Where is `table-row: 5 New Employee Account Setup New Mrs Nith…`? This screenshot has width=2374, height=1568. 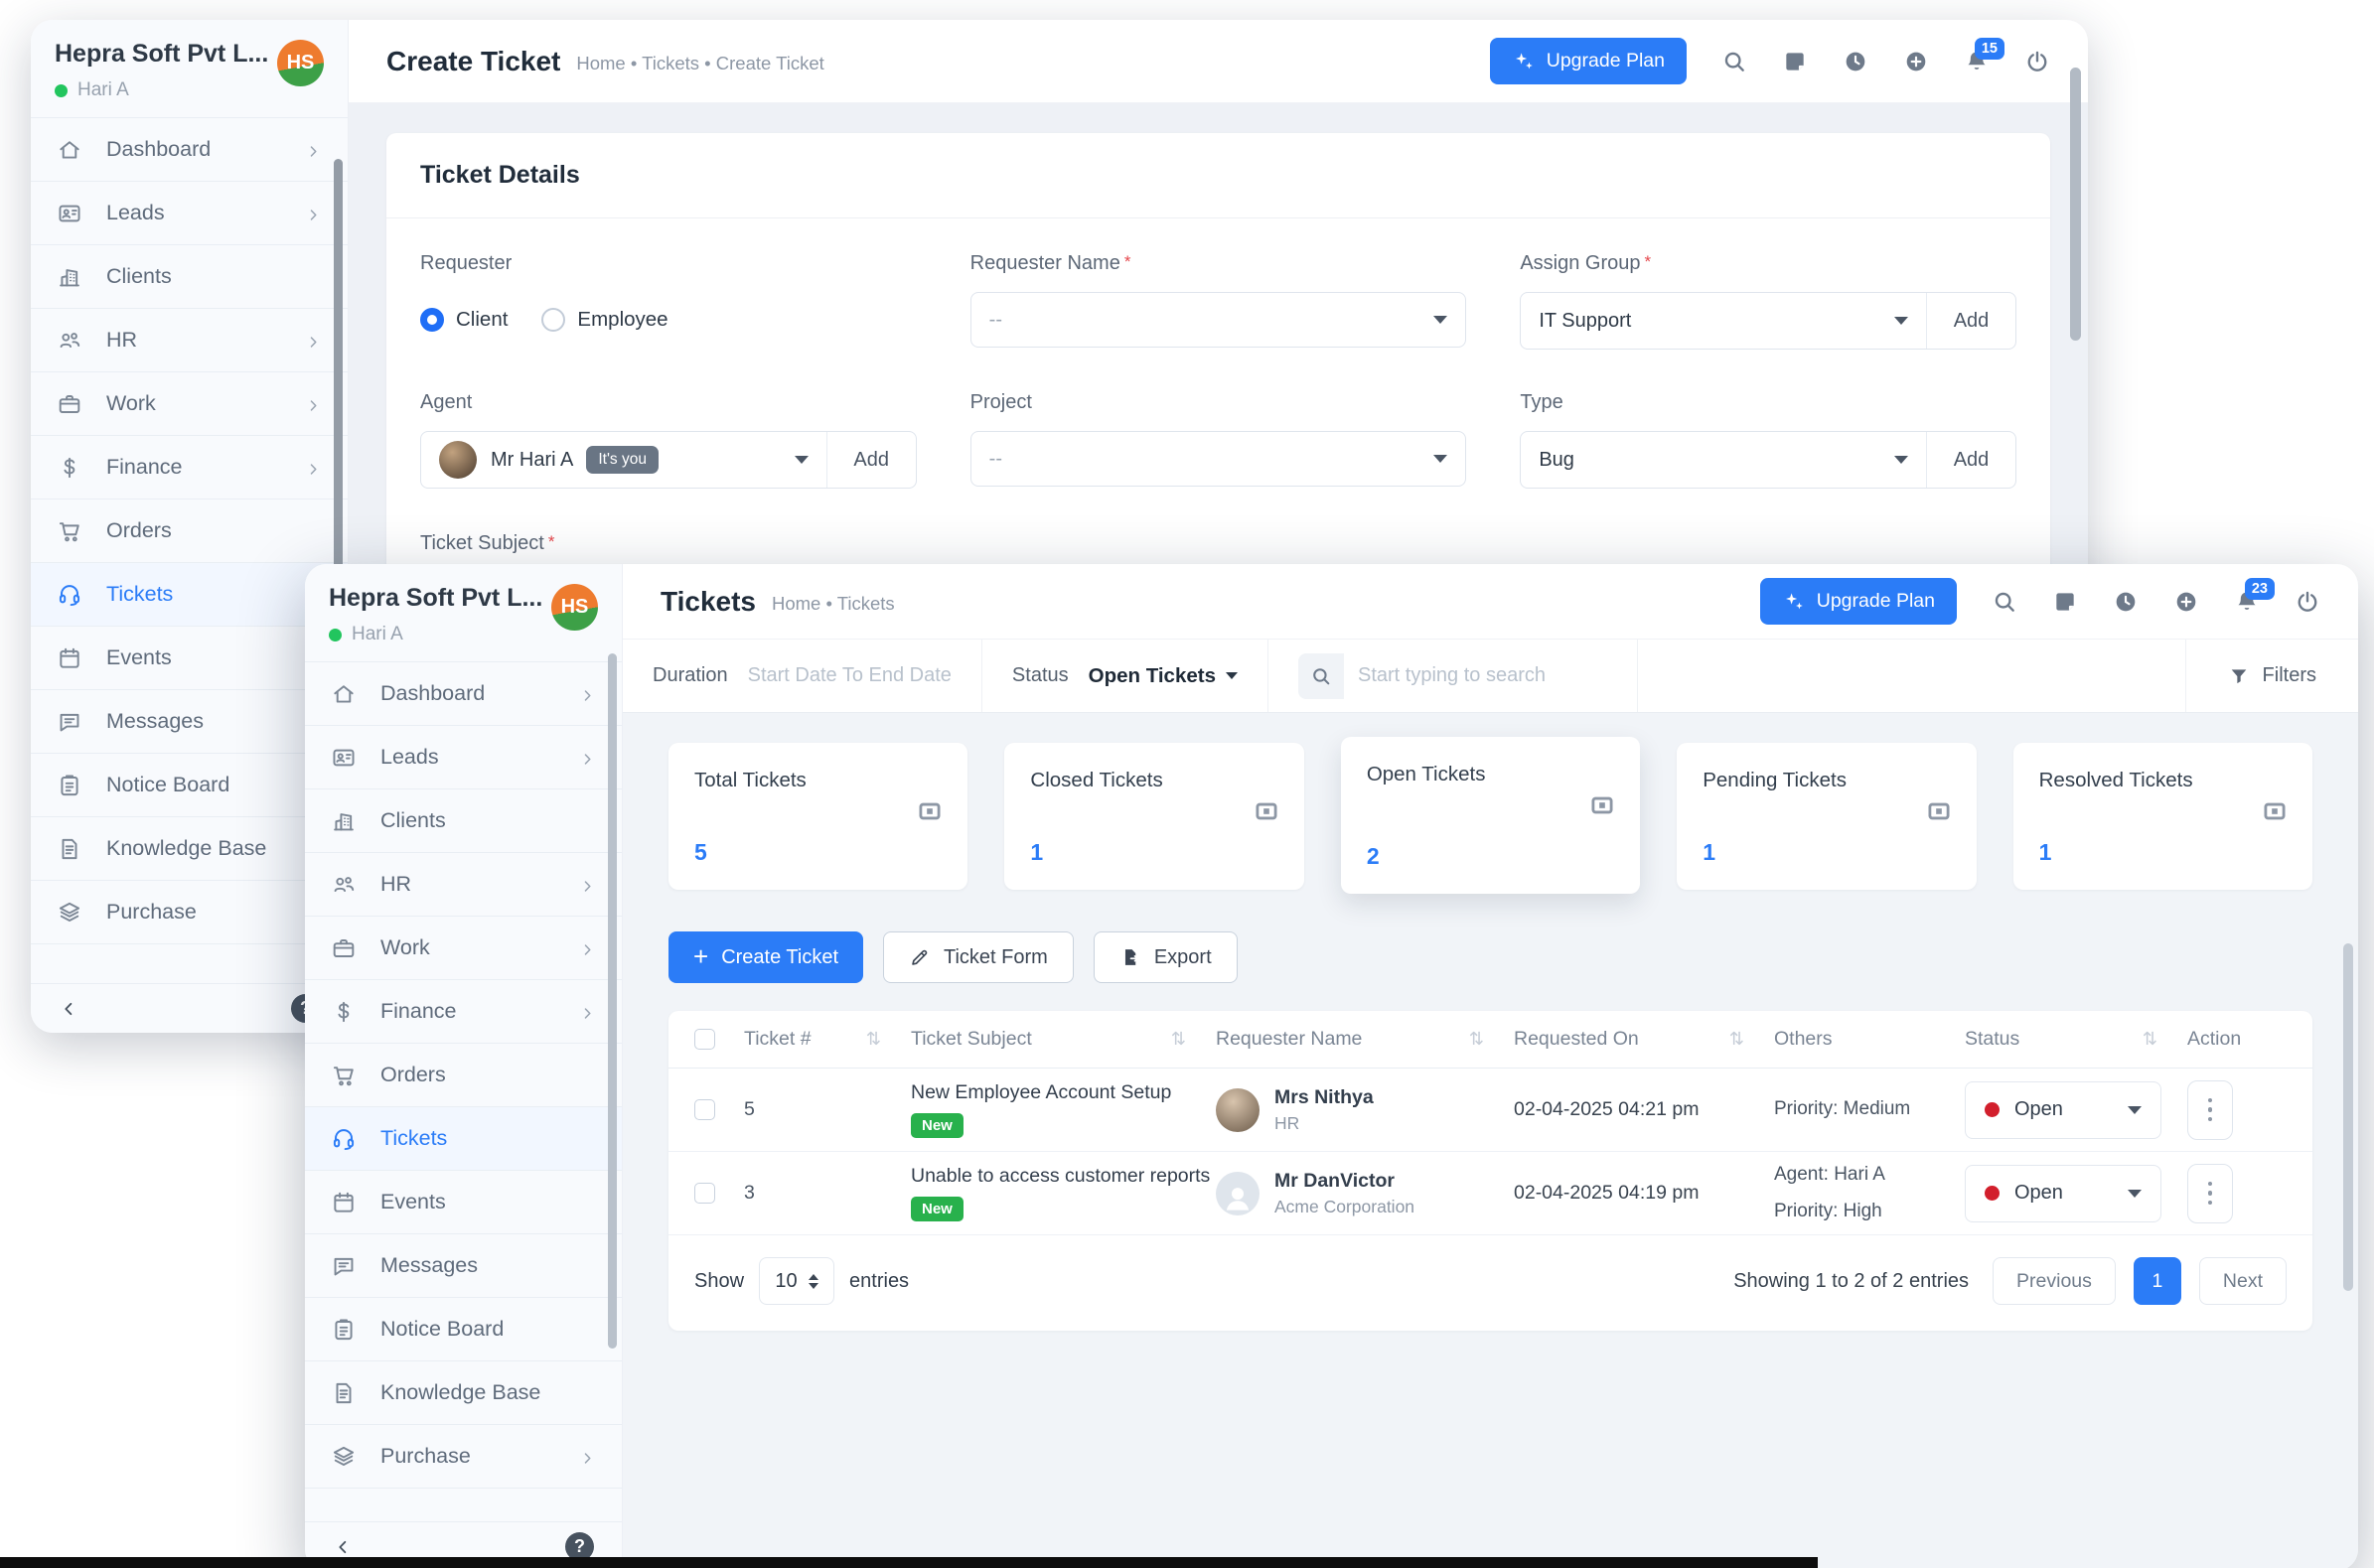 table-row: 5 New Employee Account Setup New Mrs Nith… is located at coordinates (1490, 1110).